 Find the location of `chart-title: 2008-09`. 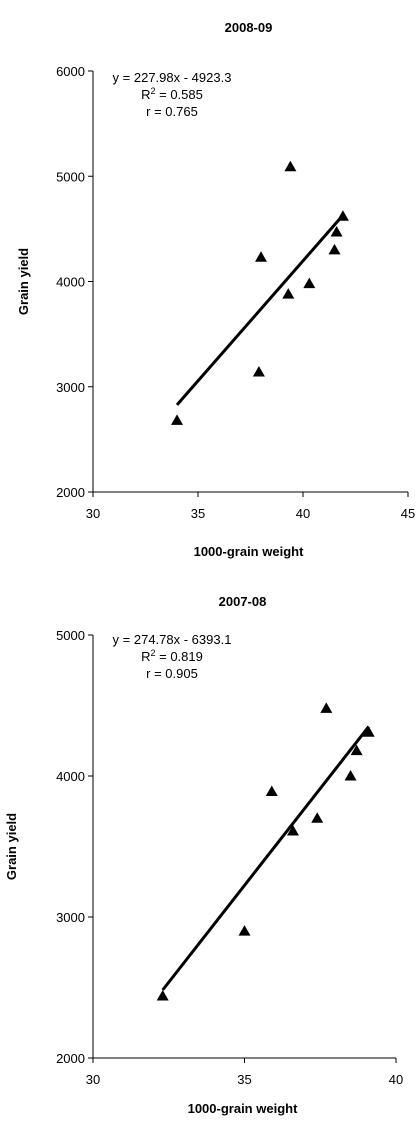

chart-title: 2008-09 is located at coordinates (249, 27).